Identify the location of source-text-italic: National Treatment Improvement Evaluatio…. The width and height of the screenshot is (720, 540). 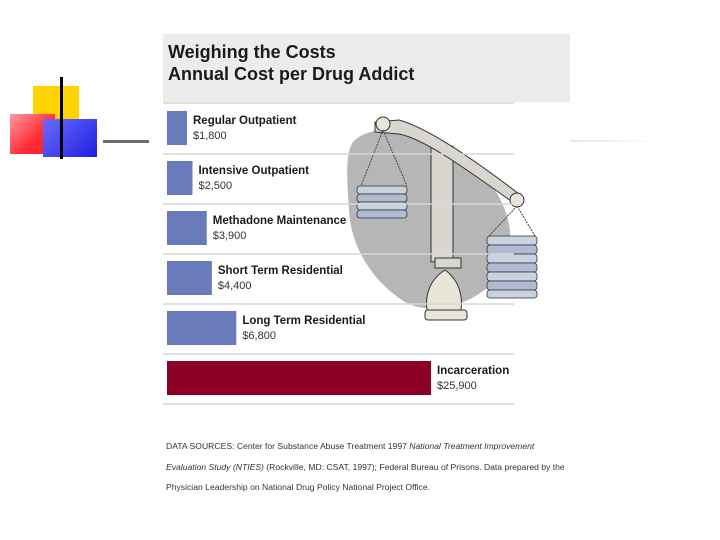
(351, 456).